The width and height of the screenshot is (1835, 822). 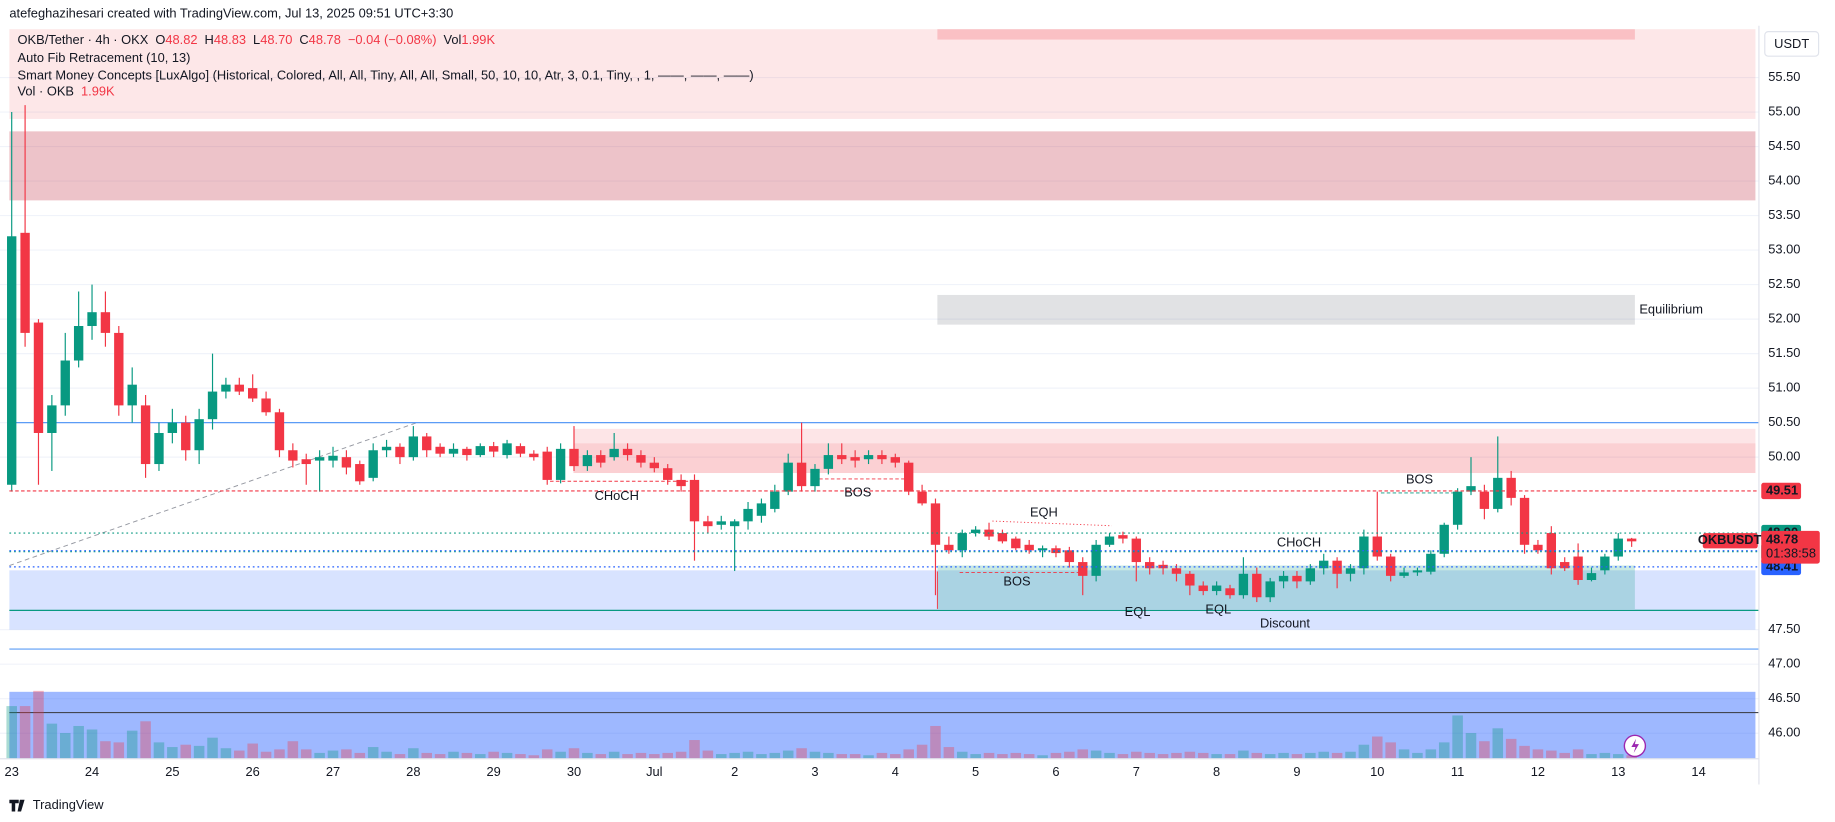 What do you see at coordinates (1671, 309) in the screenshot?
I see `annotation: Equilibrium` at bounding box center [1671, 309].